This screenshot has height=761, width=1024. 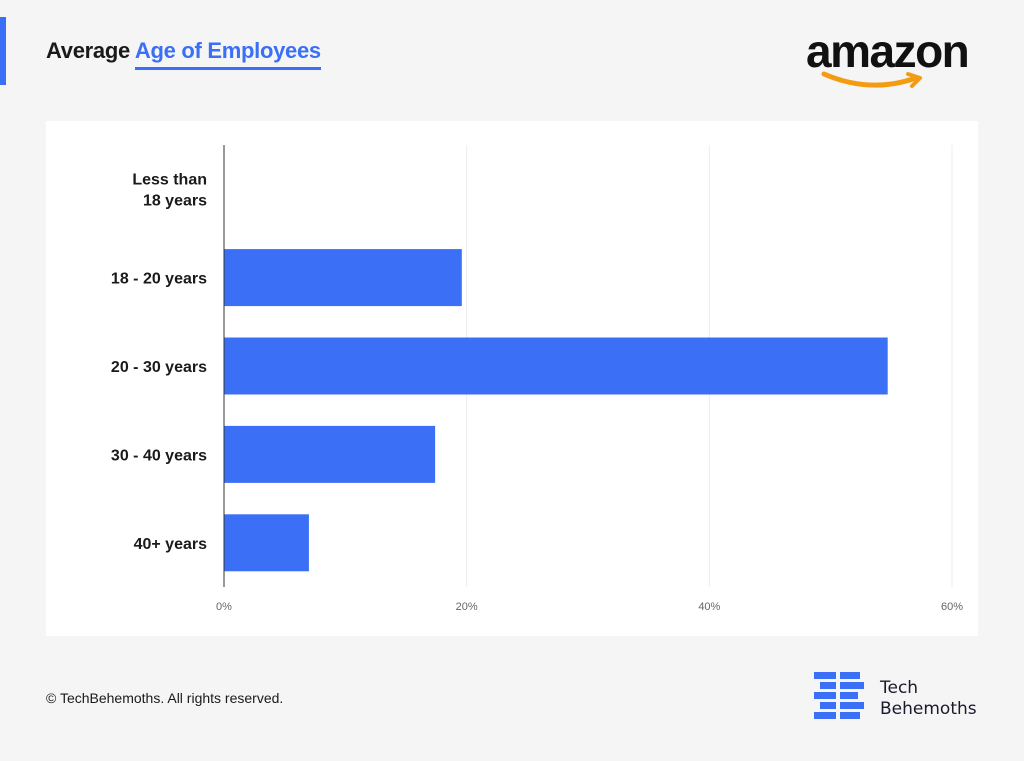 I want to click on category-label: 18 years, so click(x=175, y=201).